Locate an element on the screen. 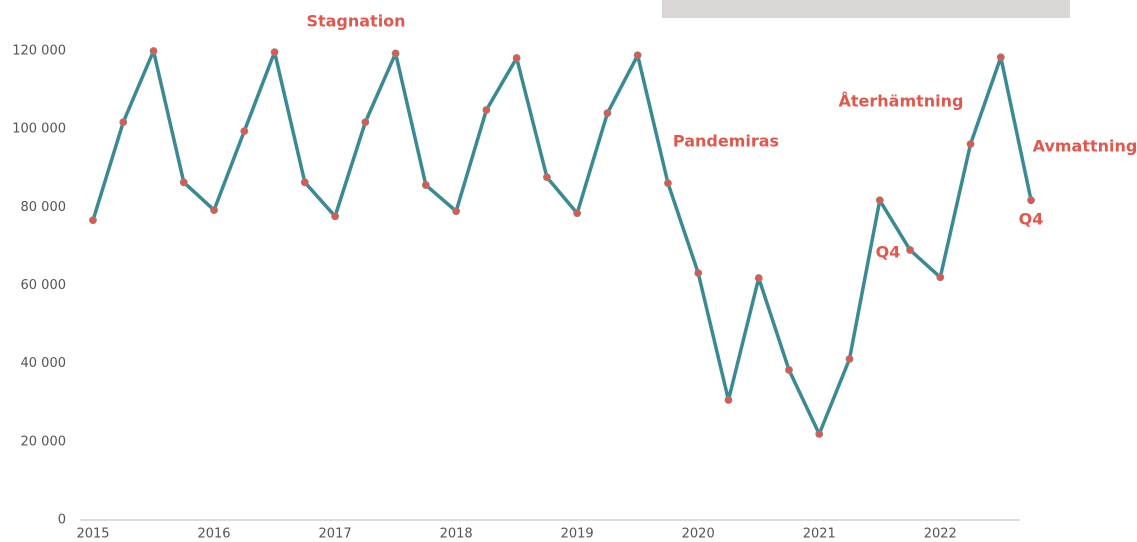 The height and width of the screenshot is (542, 1137). x-tick-label: 2019 is located at coordinates (577, 534).